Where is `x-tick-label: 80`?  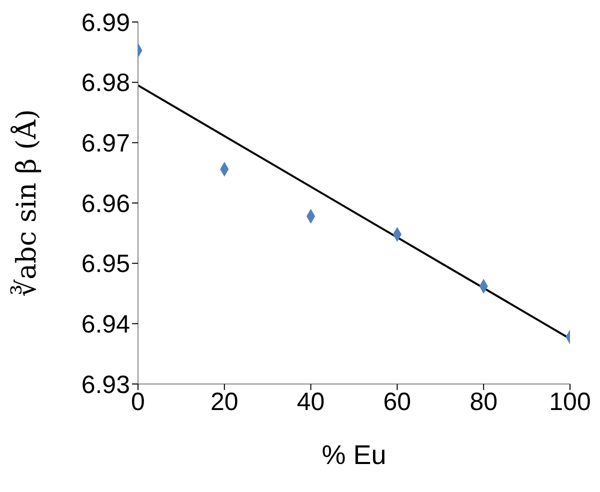 x-tick-label: 80 is located at coordinates (484, 402).